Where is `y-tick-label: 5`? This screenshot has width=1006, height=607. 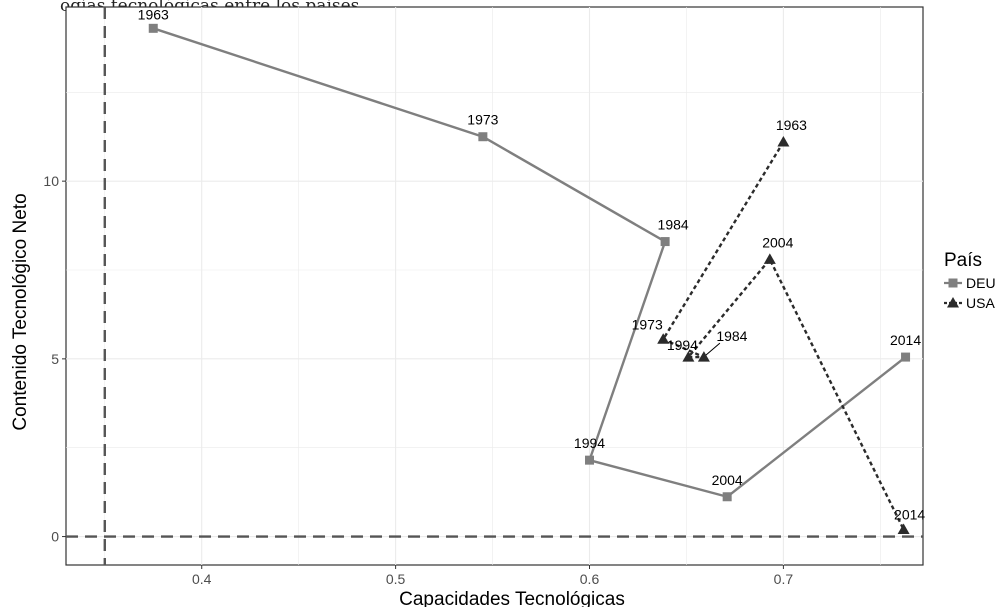
y-tick-label: 5 is located at coordinates (55, 359).